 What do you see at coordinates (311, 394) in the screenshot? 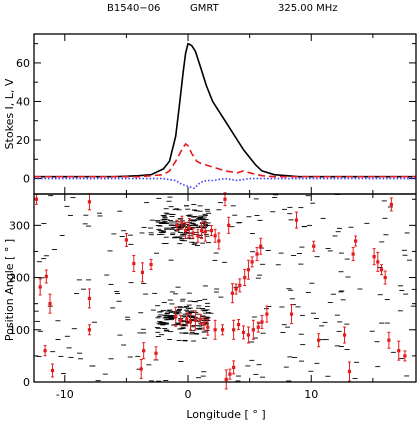
I see `bottom-xtick-label: 10` at bounding box center [311, 394].